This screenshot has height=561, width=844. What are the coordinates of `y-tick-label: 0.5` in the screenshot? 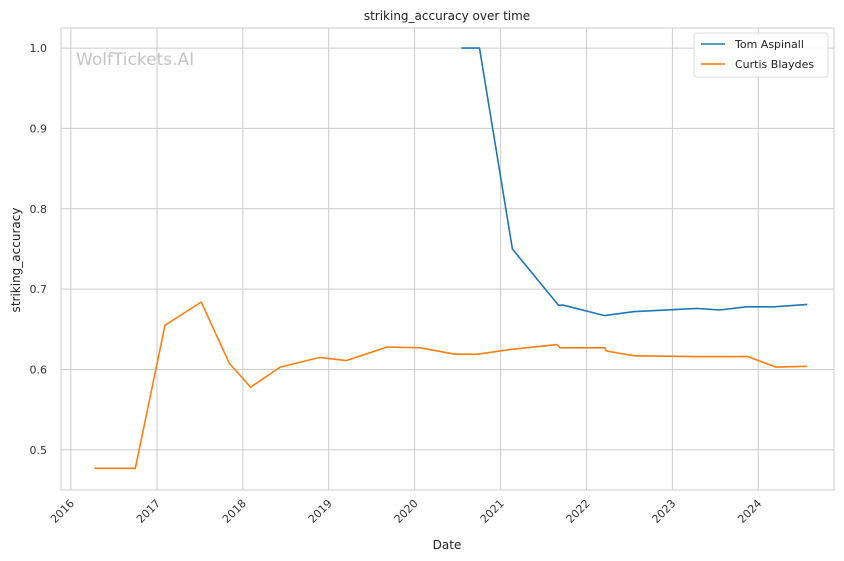 It's located at (39, 450).